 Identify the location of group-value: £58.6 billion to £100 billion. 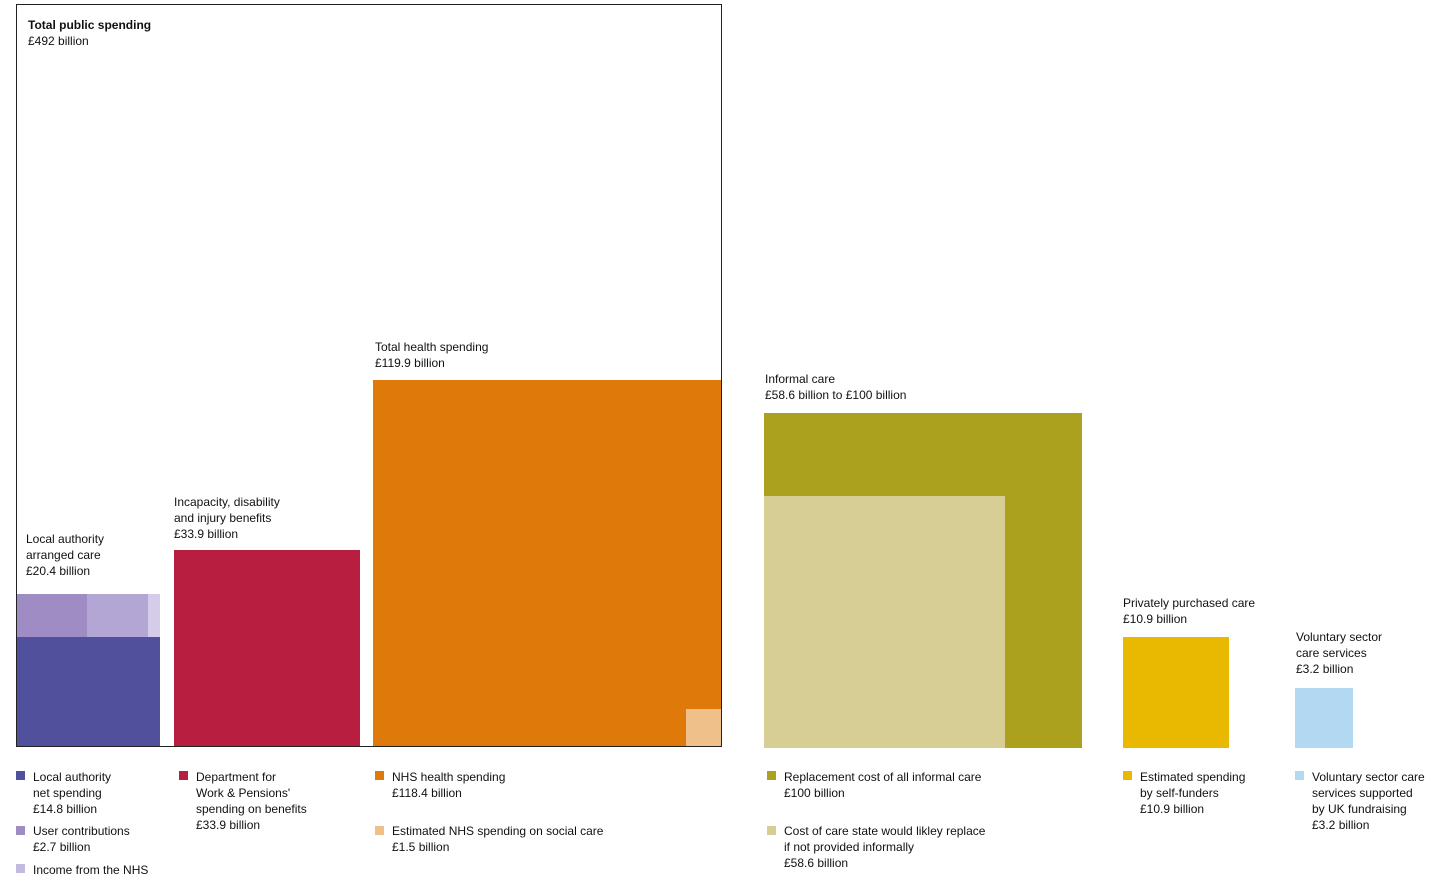
(836, 395).